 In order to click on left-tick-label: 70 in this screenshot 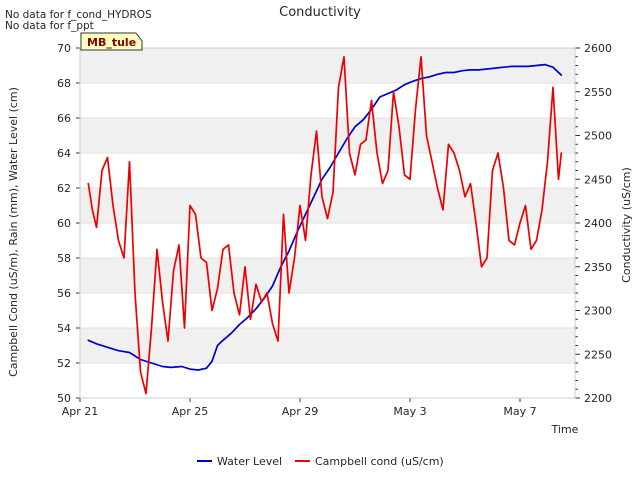, I will do `click(64, 48)`.